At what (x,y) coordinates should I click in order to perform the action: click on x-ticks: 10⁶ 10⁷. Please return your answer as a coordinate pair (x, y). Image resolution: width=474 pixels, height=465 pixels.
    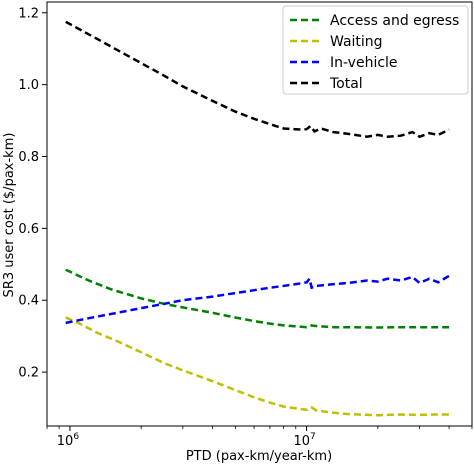
    Looking at the image, I should click on (259, 437).